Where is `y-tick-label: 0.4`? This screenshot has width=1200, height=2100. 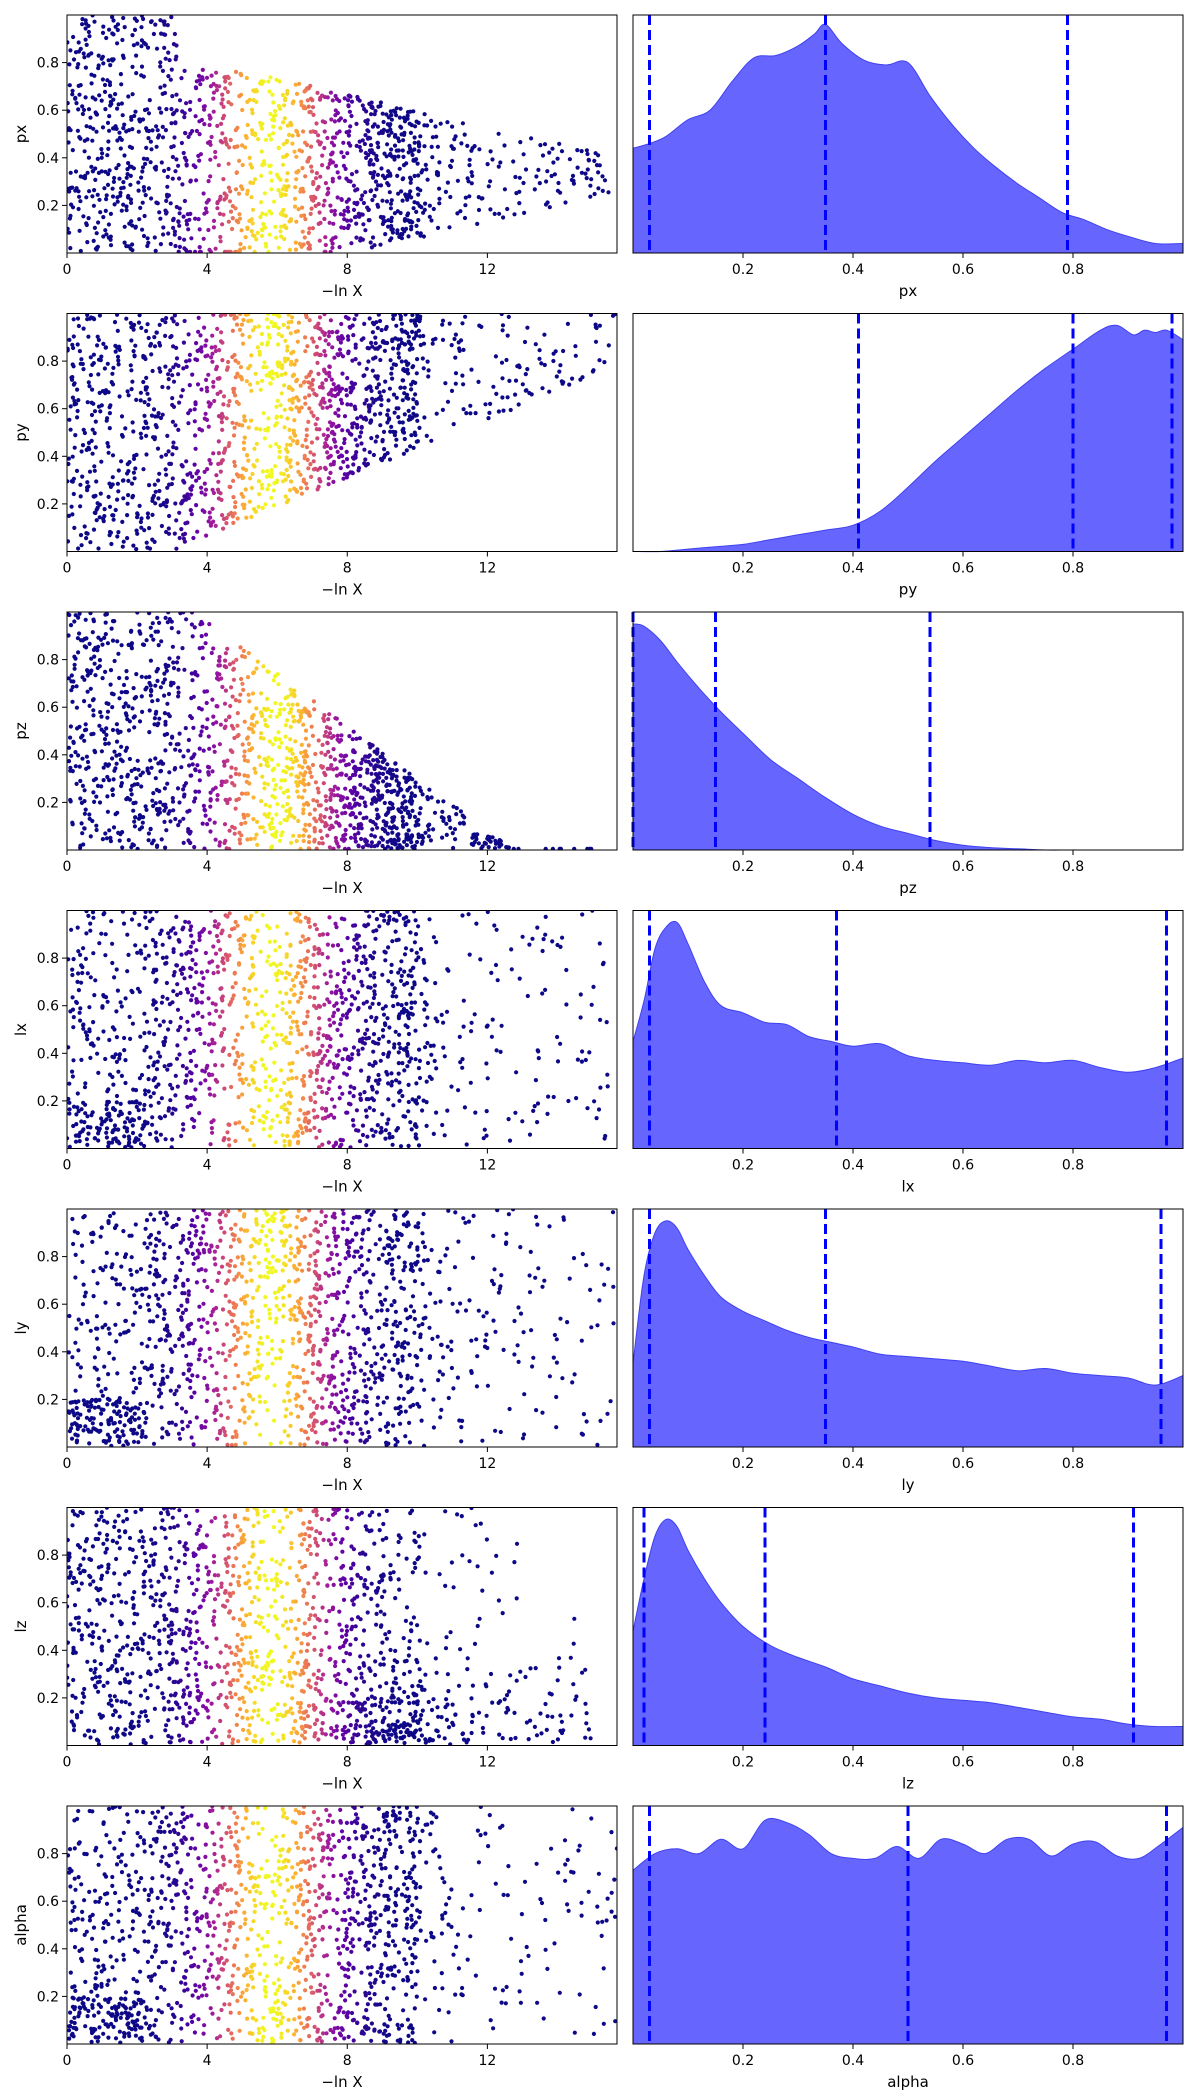
y-tick-label: 0.4 is located at coordinates (48, 756).